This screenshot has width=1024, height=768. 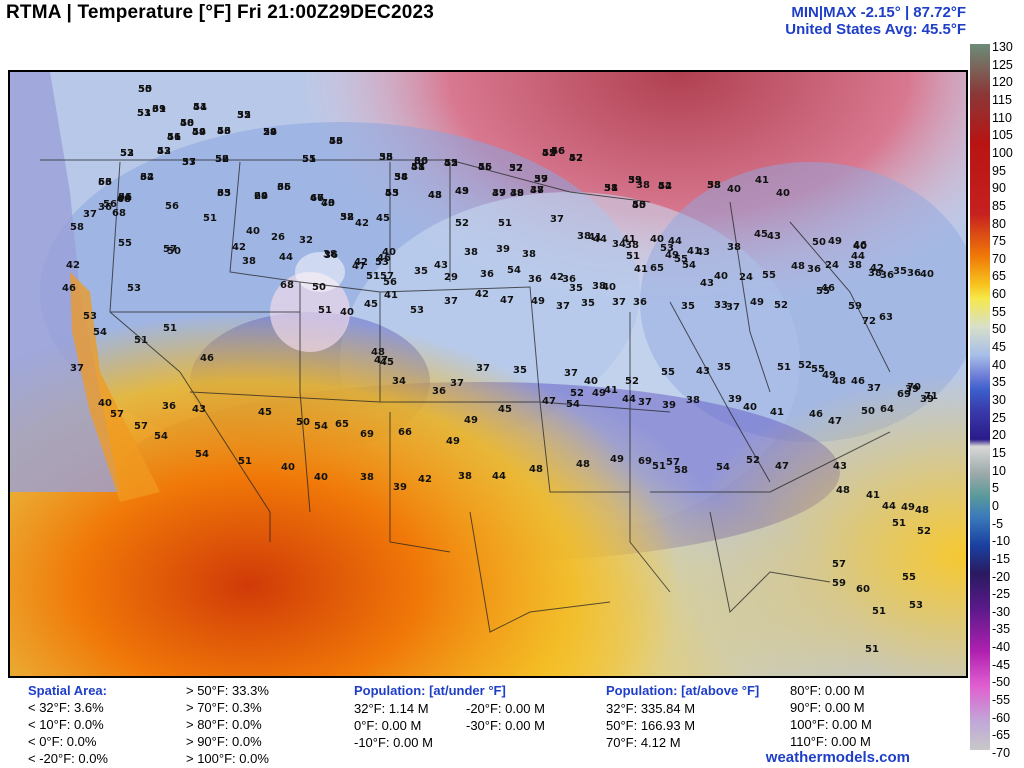 I want to click on color-scale-label: 115, so click(x=1002, y=100).